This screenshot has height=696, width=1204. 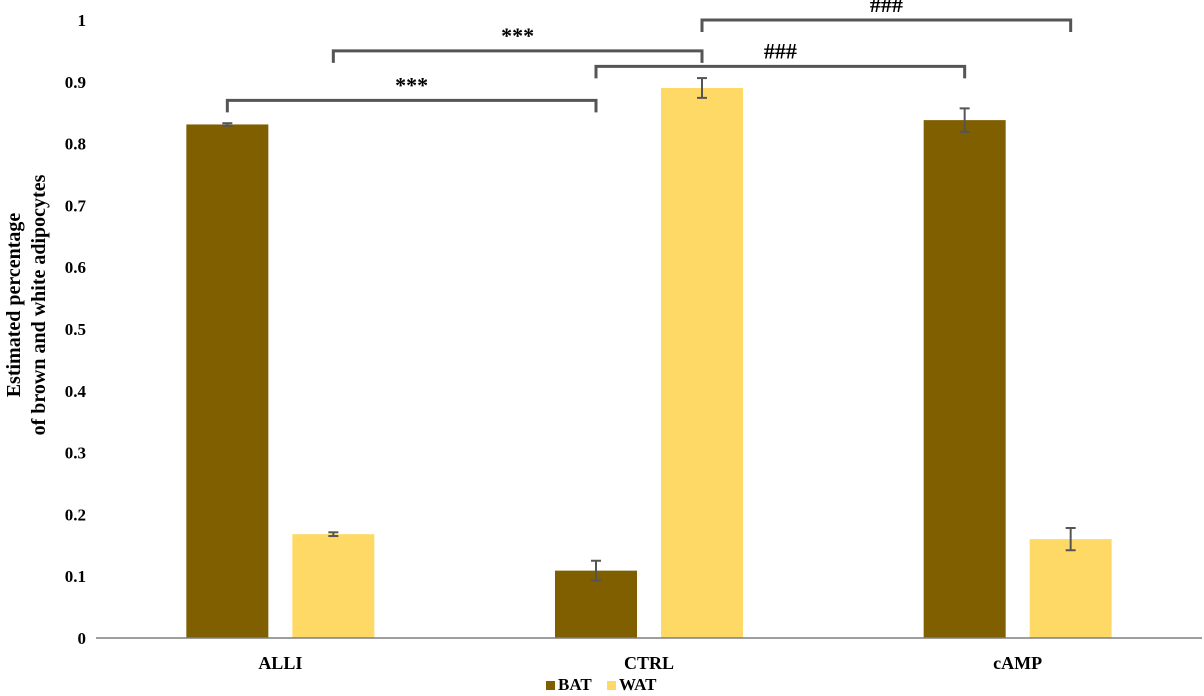 I want to click on y-tick-label: 0.7, so click(x=76, y=205).